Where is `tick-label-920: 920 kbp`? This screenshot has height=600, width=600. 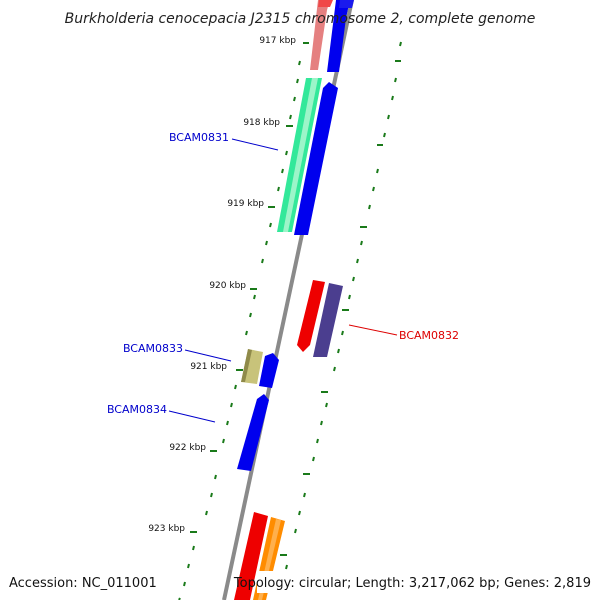
tick-label-920: 920 kbp is located at coordinates (227, 286).